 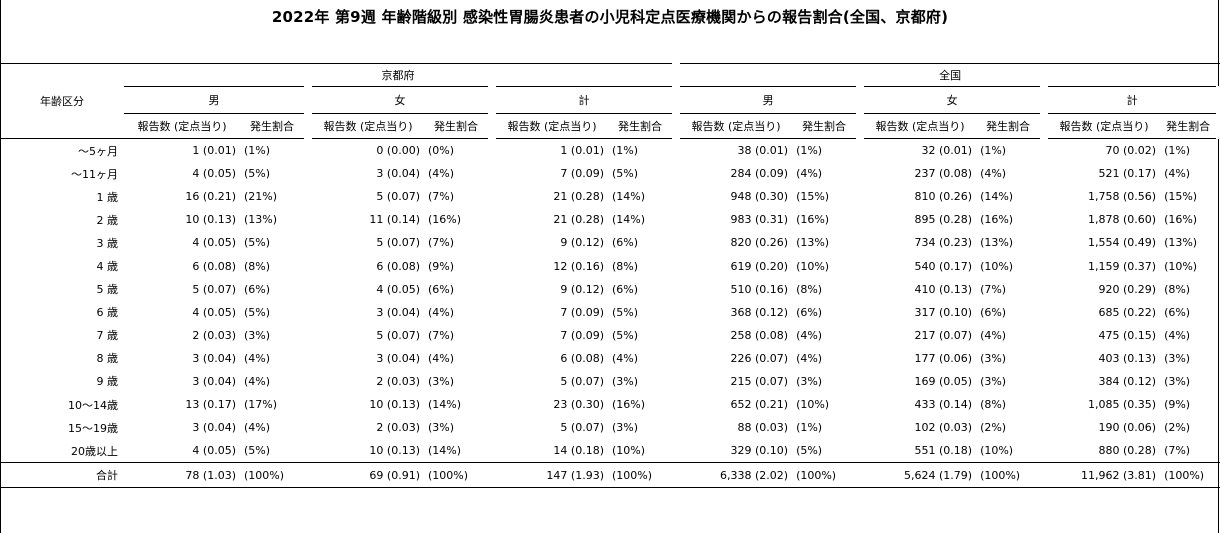 I want to click on count-cell: 9 (0.12), so click(x=582, y=243).